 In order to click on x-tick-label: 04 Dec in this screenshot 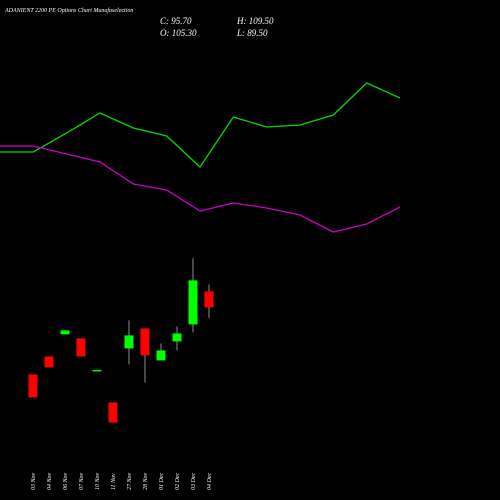, I will do `click(209, 481)`.